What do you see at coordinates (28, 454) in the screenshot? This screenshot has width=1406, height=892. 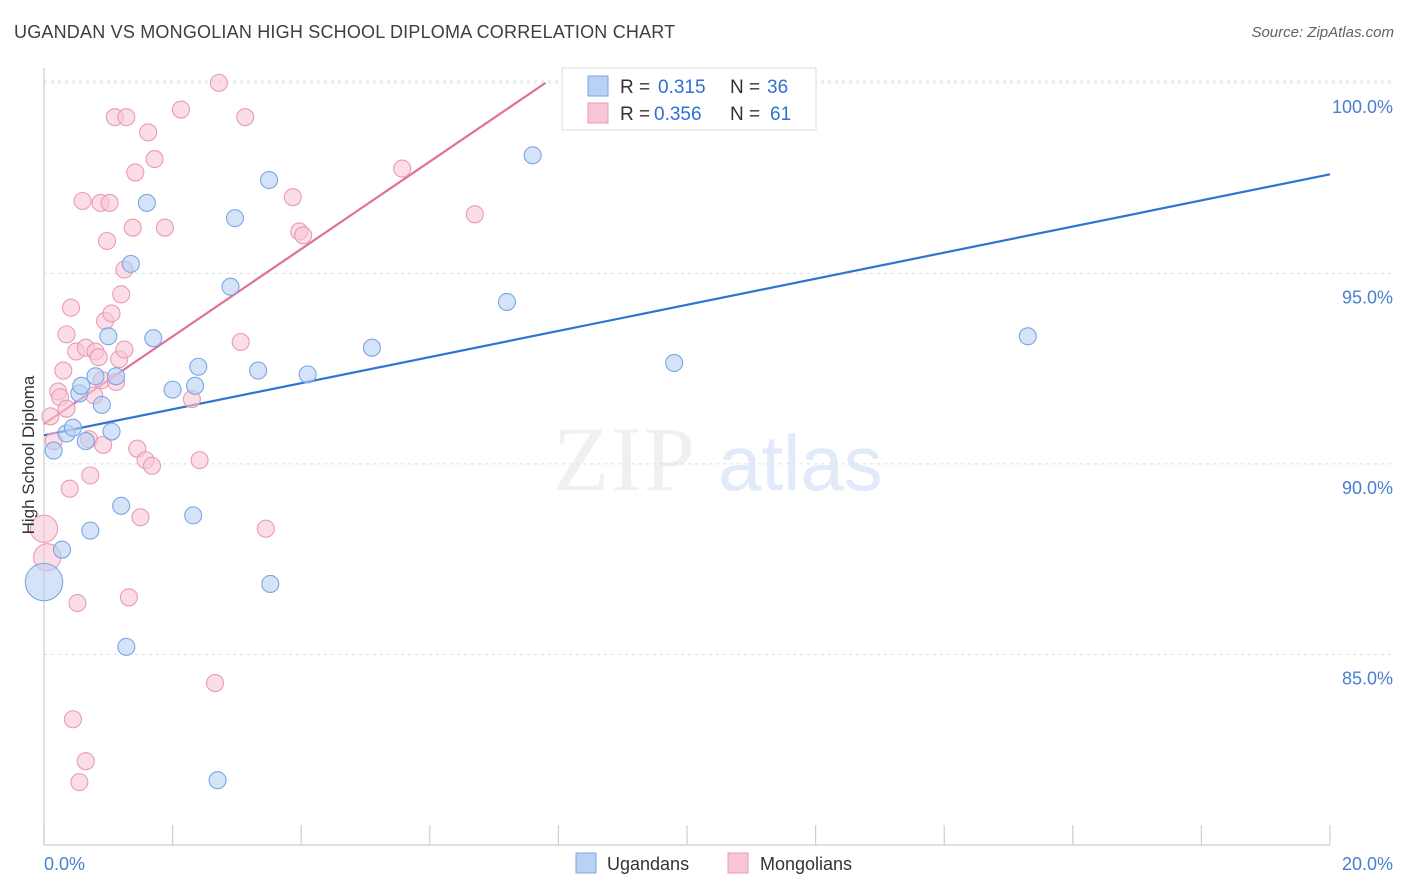 I see `y-axis-label: High School Diploma` at bounding box center [28, 454].